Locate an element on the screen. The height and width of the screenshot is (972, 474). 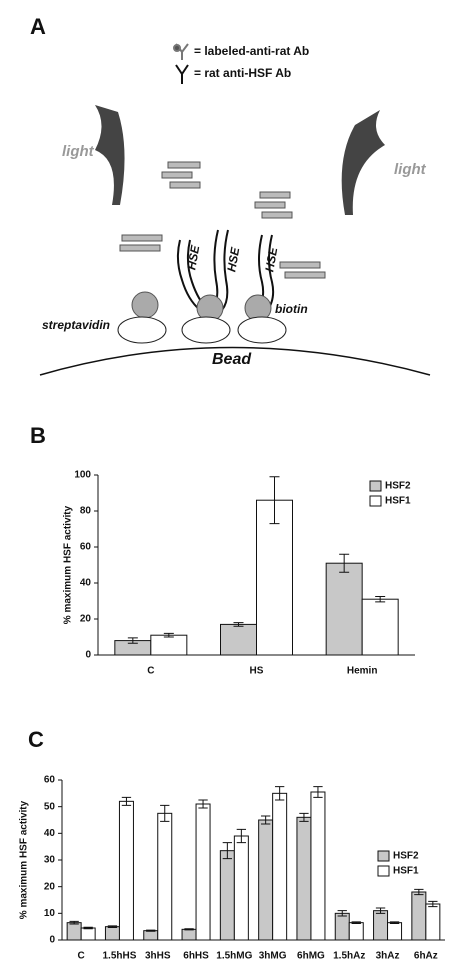
y-tick-label: 80 is located at coordinates (86, 511).